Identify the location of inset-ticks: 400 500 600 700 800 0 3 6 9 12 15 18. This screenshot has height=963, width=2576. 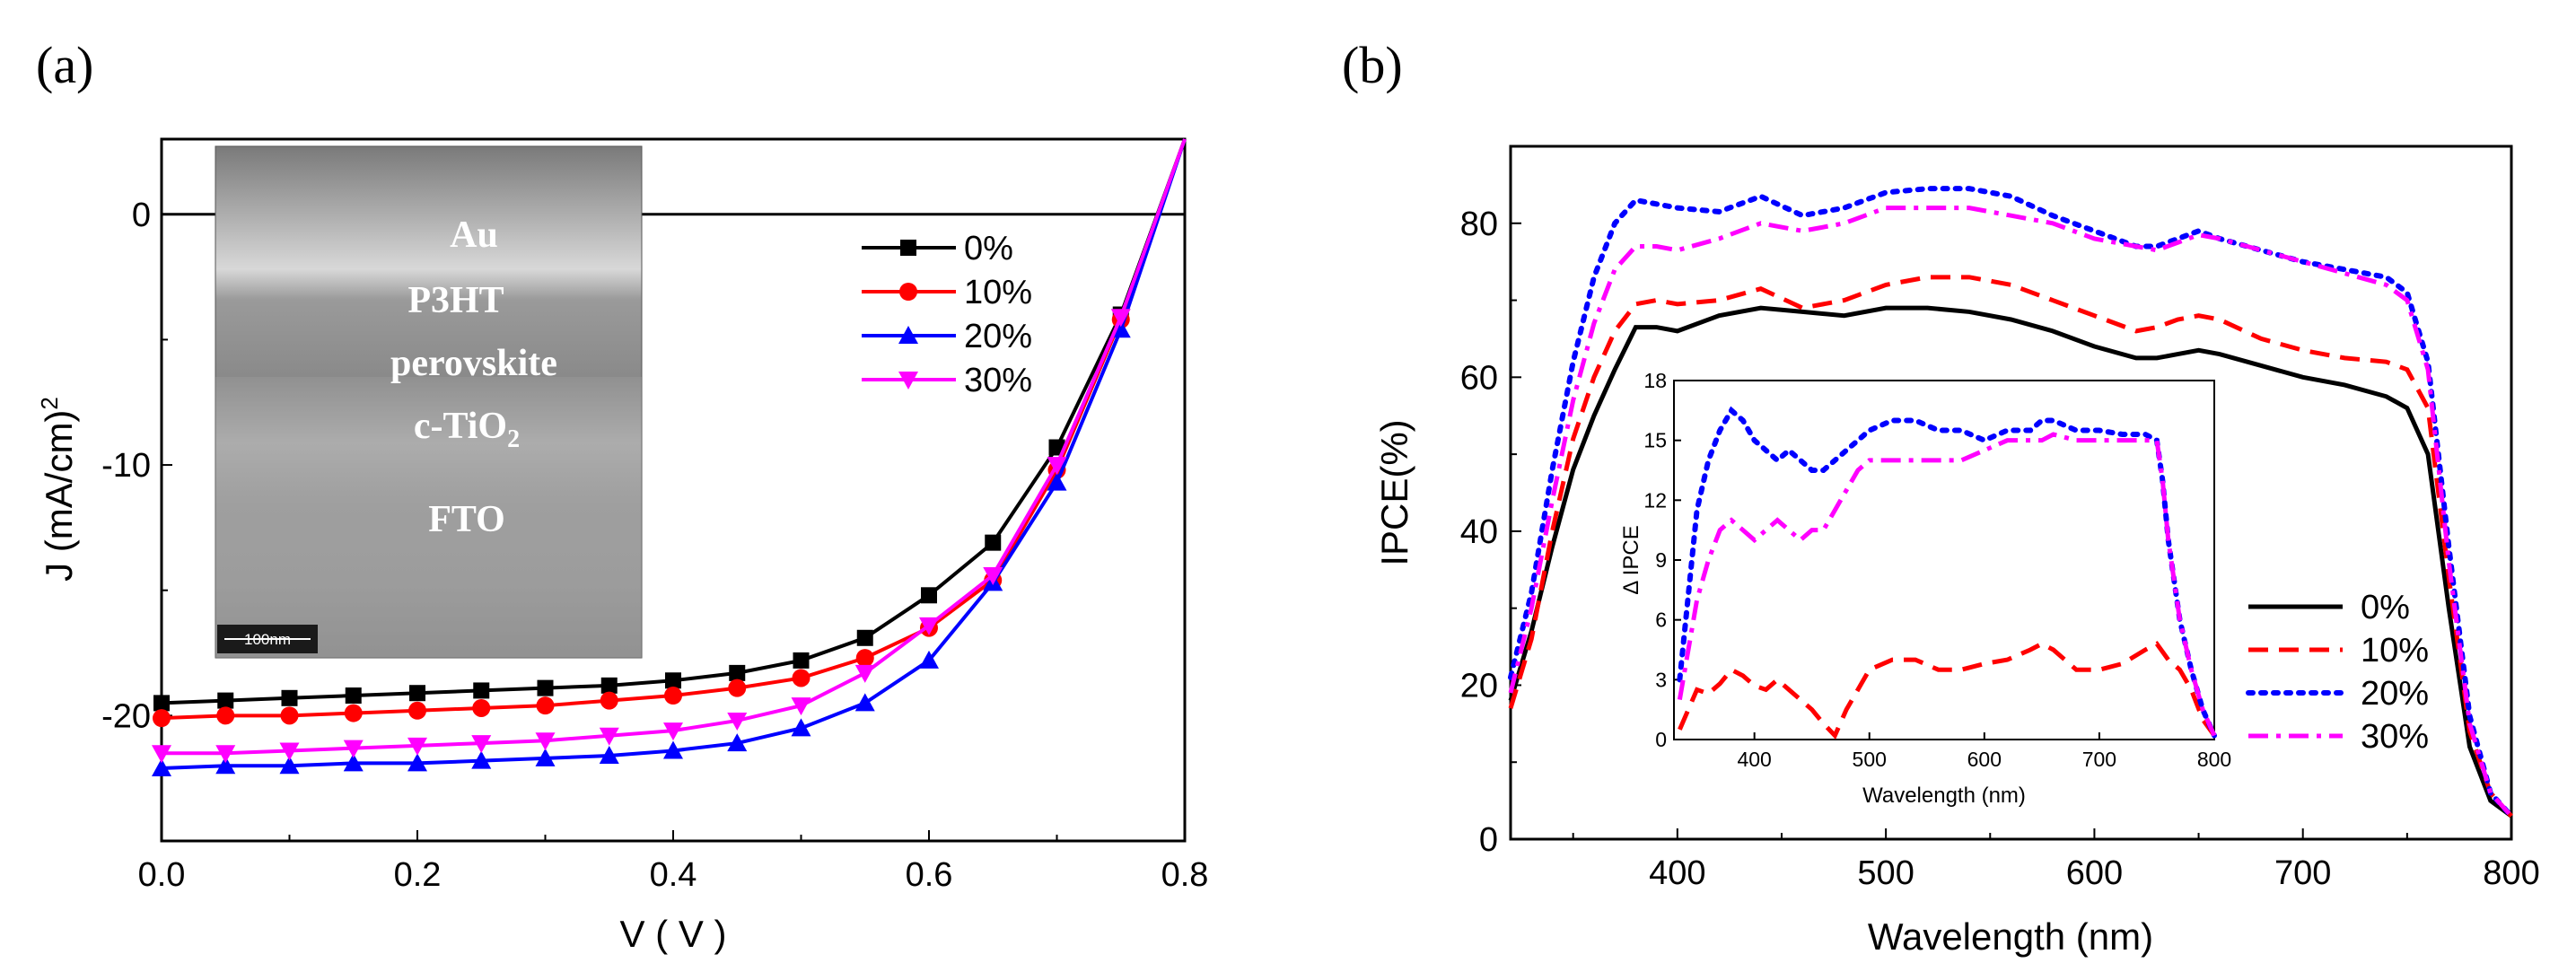
(1937, 570).